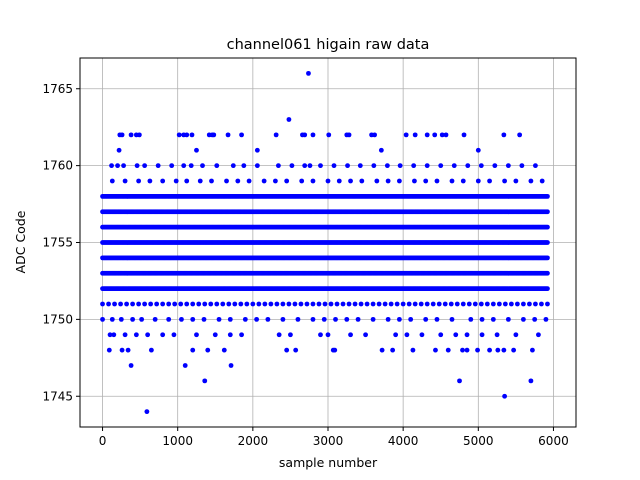 The width and height of the screenshot is (640, 480). Describe the element at coordinates (103, 441) in the screenshot. I see `x-tick-label: 0` at that location.